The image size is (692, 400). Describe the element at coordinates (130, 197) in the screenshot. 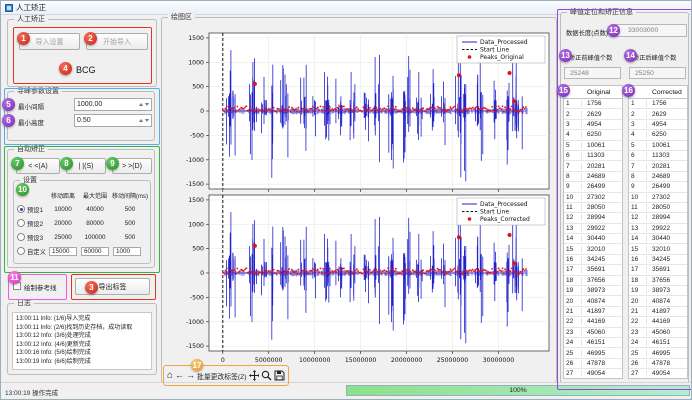

I see `header-move-interval: 移动间隔(ms)` at that location.